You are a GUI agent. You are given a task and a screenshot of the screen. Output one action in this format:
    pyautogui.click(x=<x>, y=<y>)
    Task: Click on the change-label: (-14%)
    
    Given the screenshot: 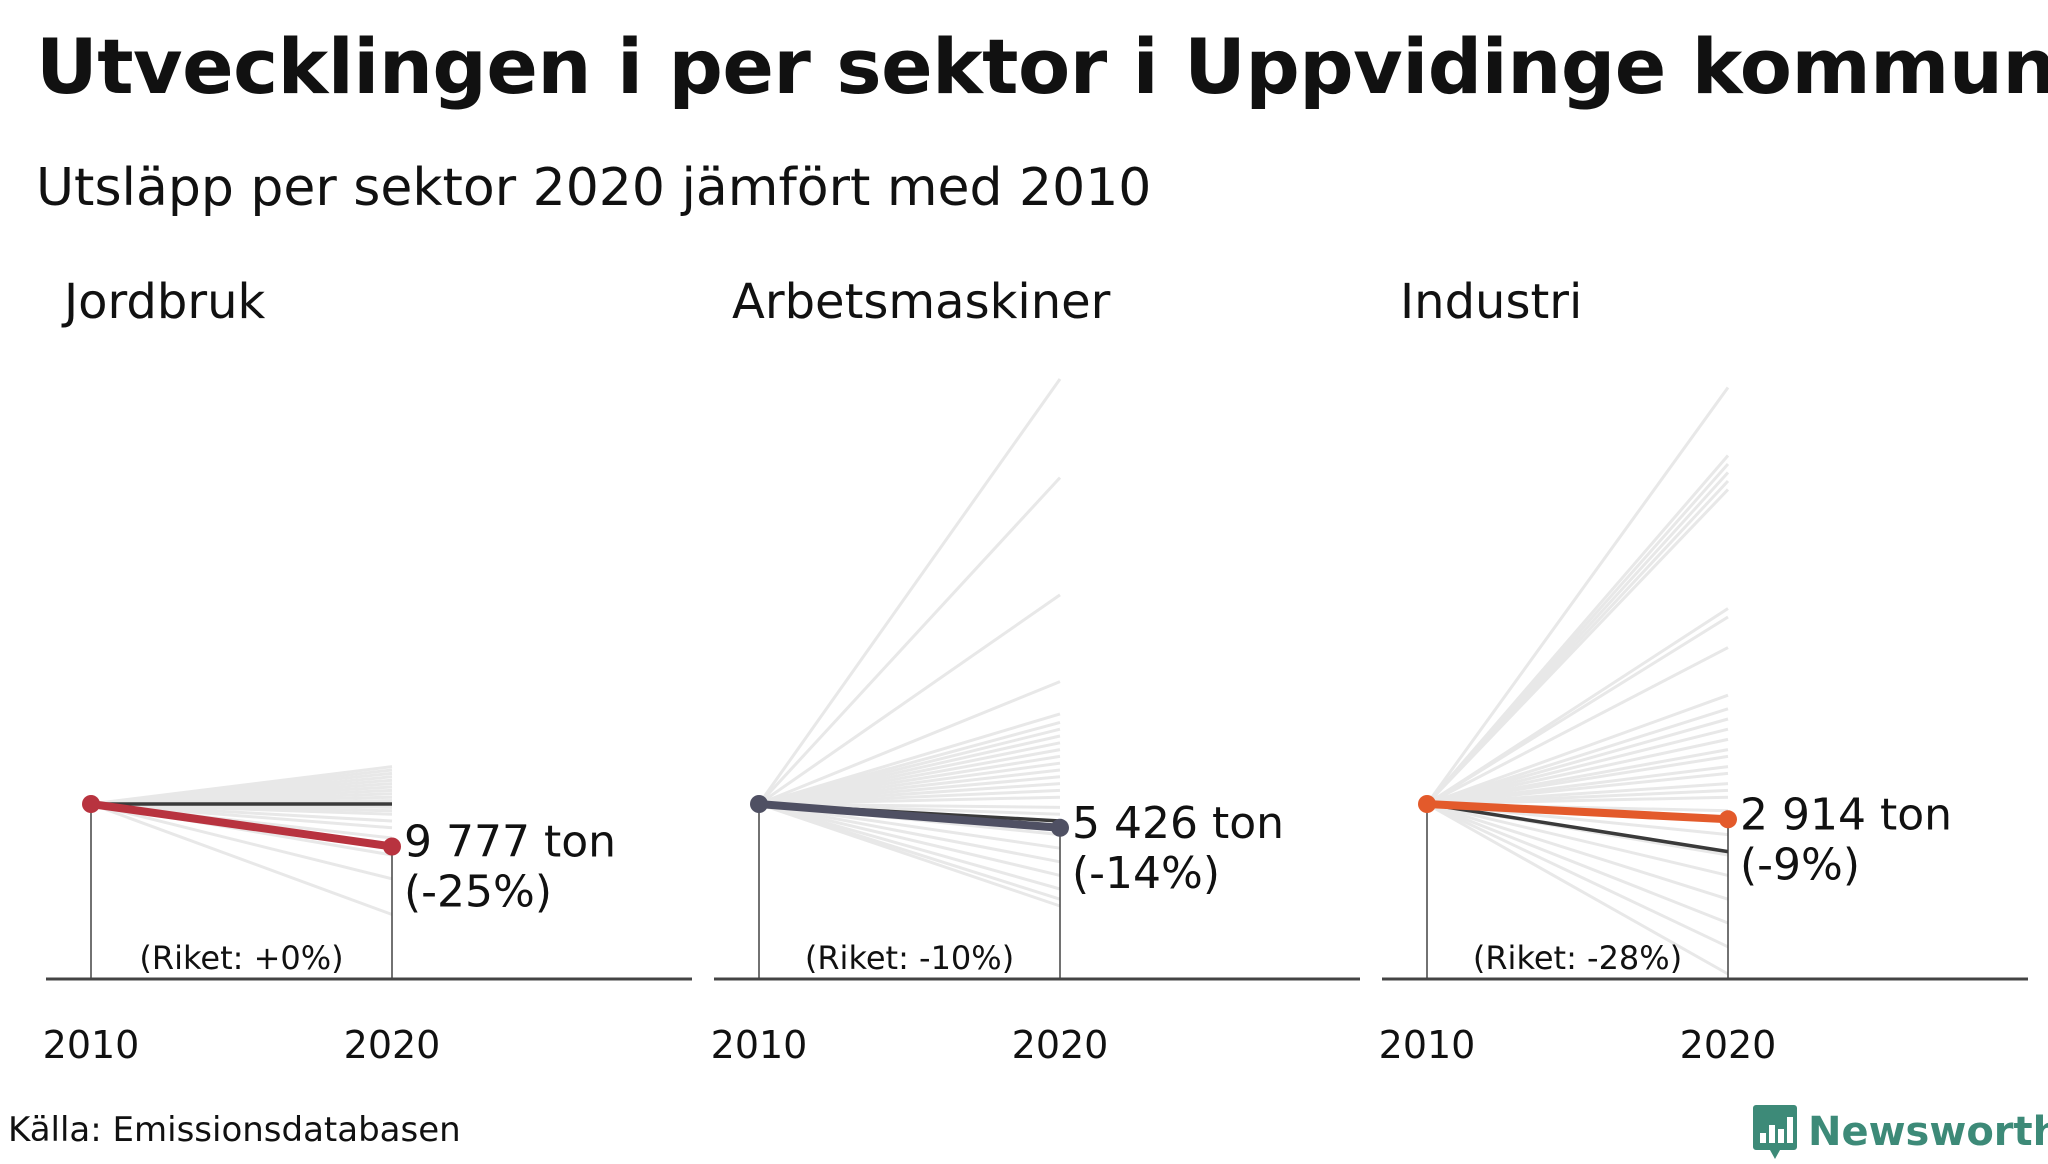 What is the action you would take?
    pyautogui.click(x=1146, y=873)
    